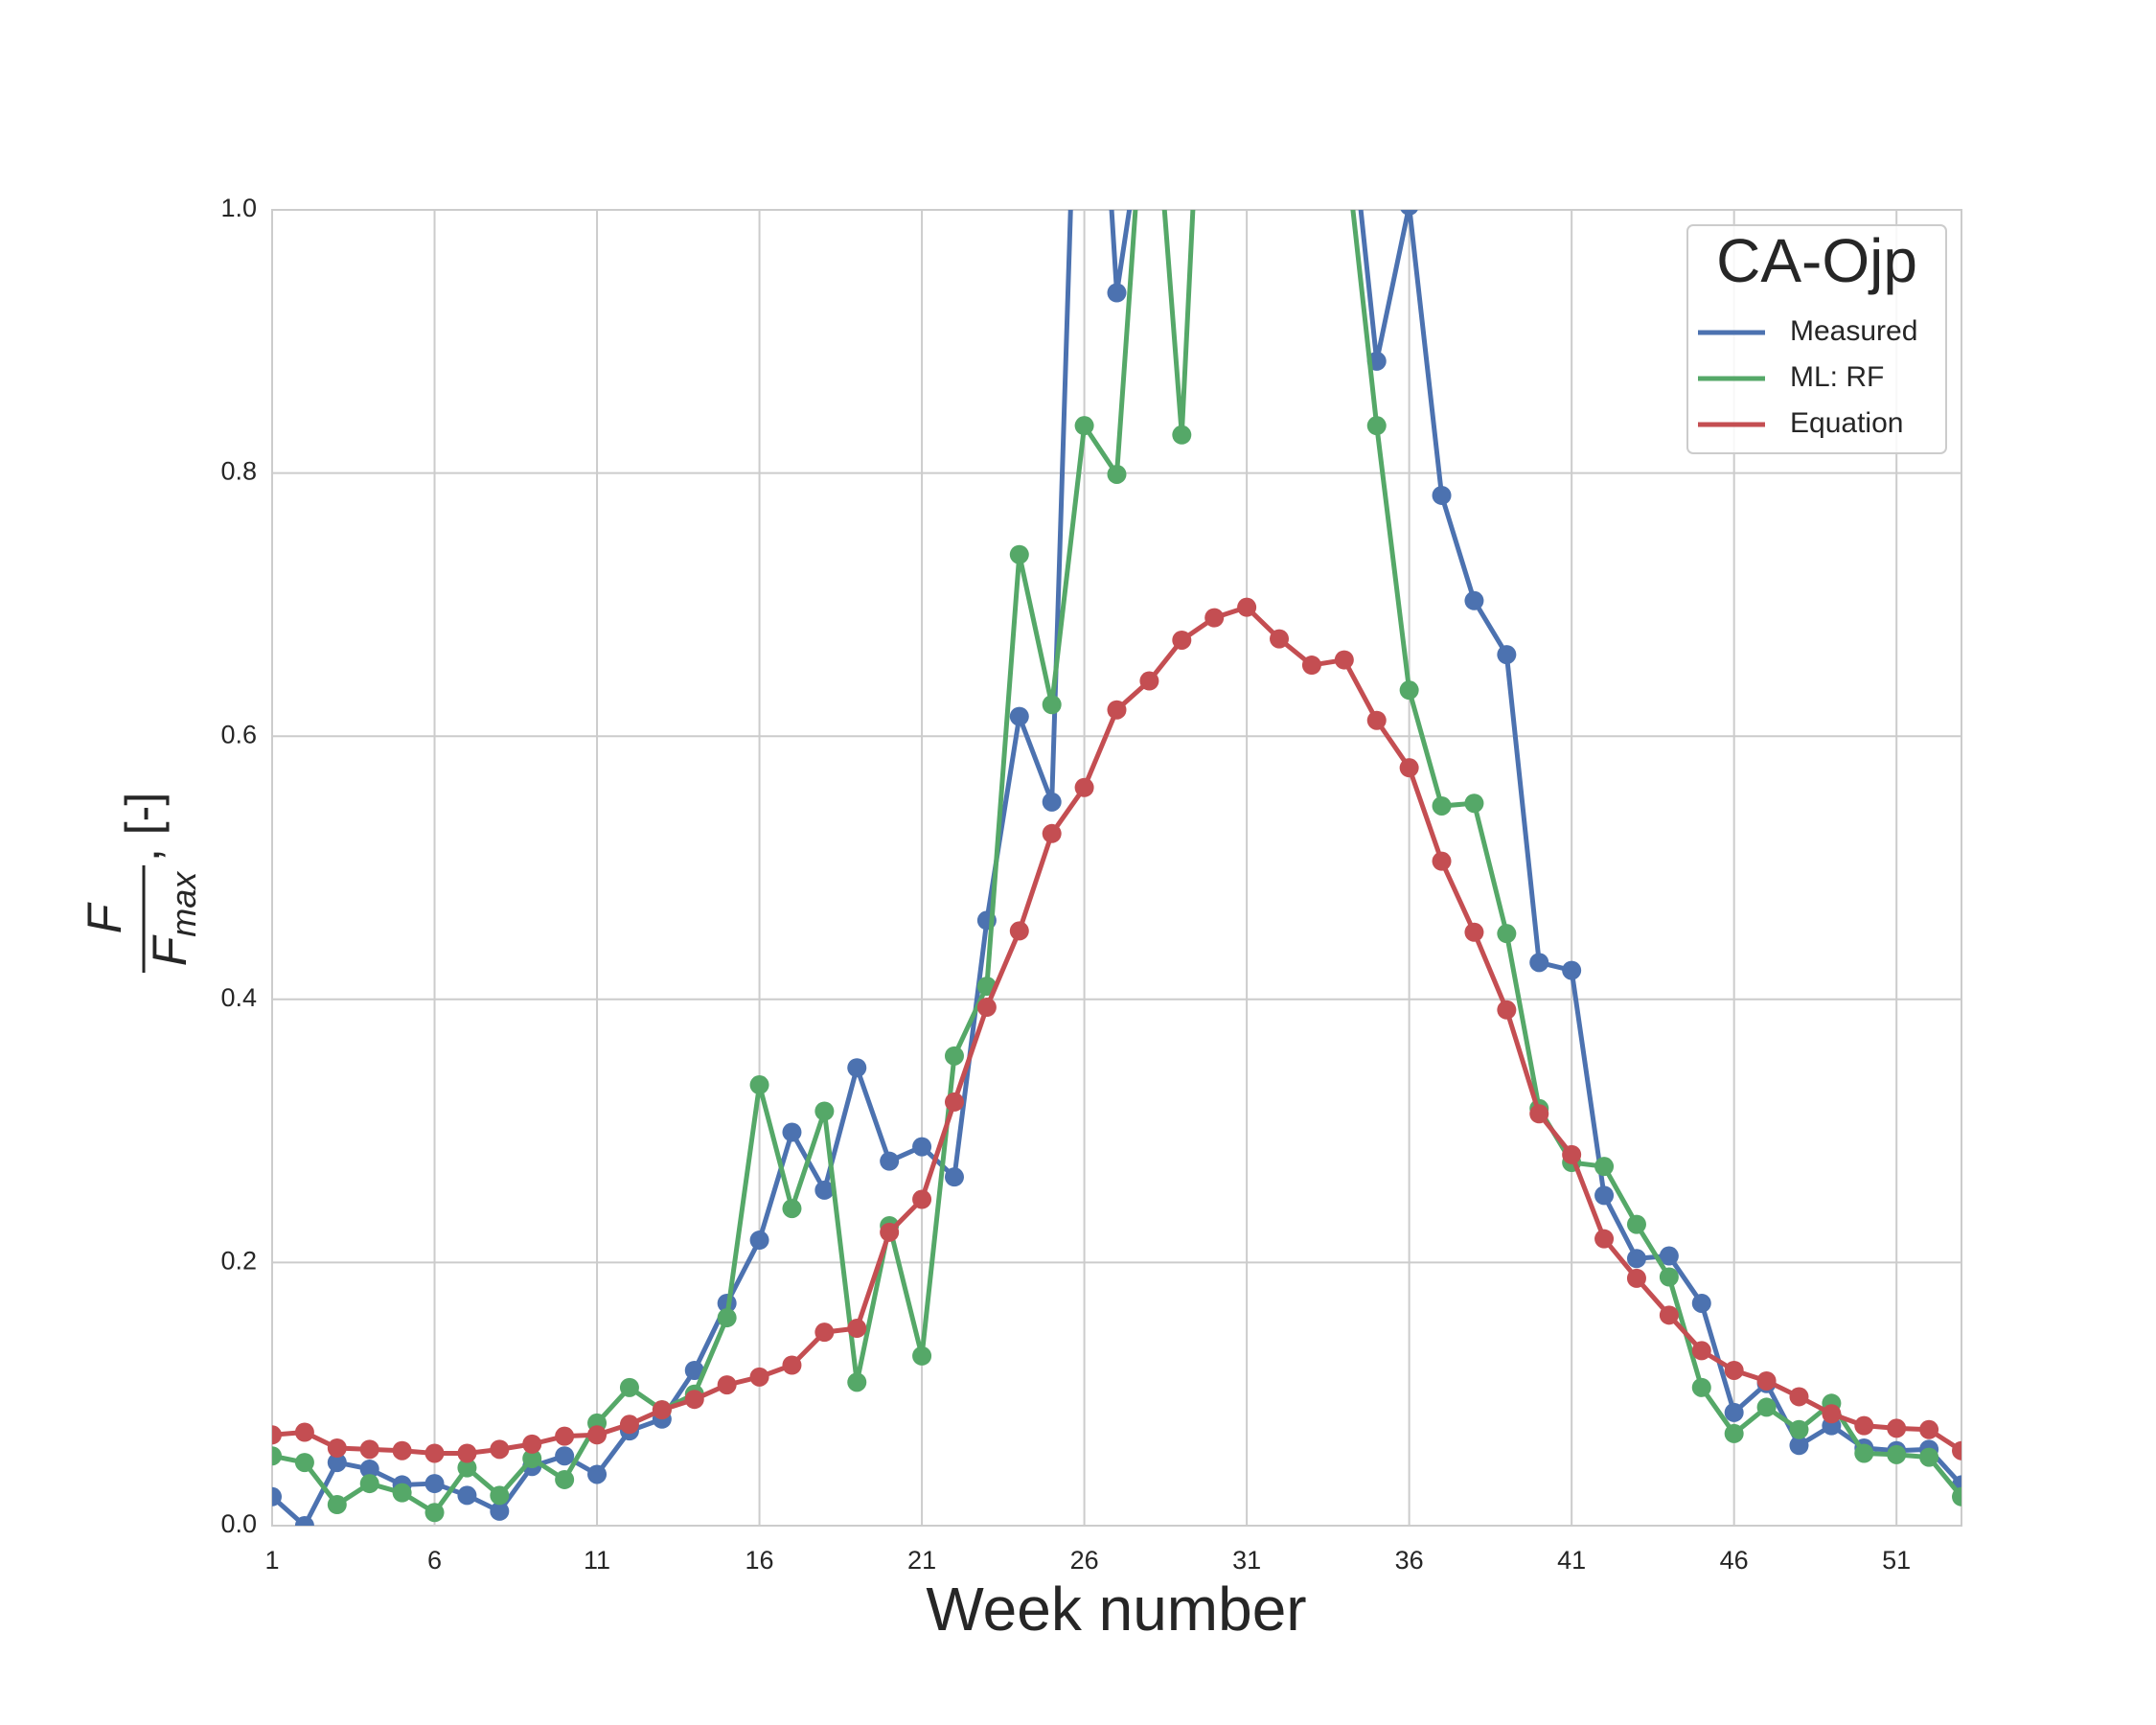 The width and height of the screenshot is (2156, 1725). What do you see at coordinates (169, 950) in the screenshot?
I see `y-label-denominator-symbol: F` at bounding box center [169, 950].